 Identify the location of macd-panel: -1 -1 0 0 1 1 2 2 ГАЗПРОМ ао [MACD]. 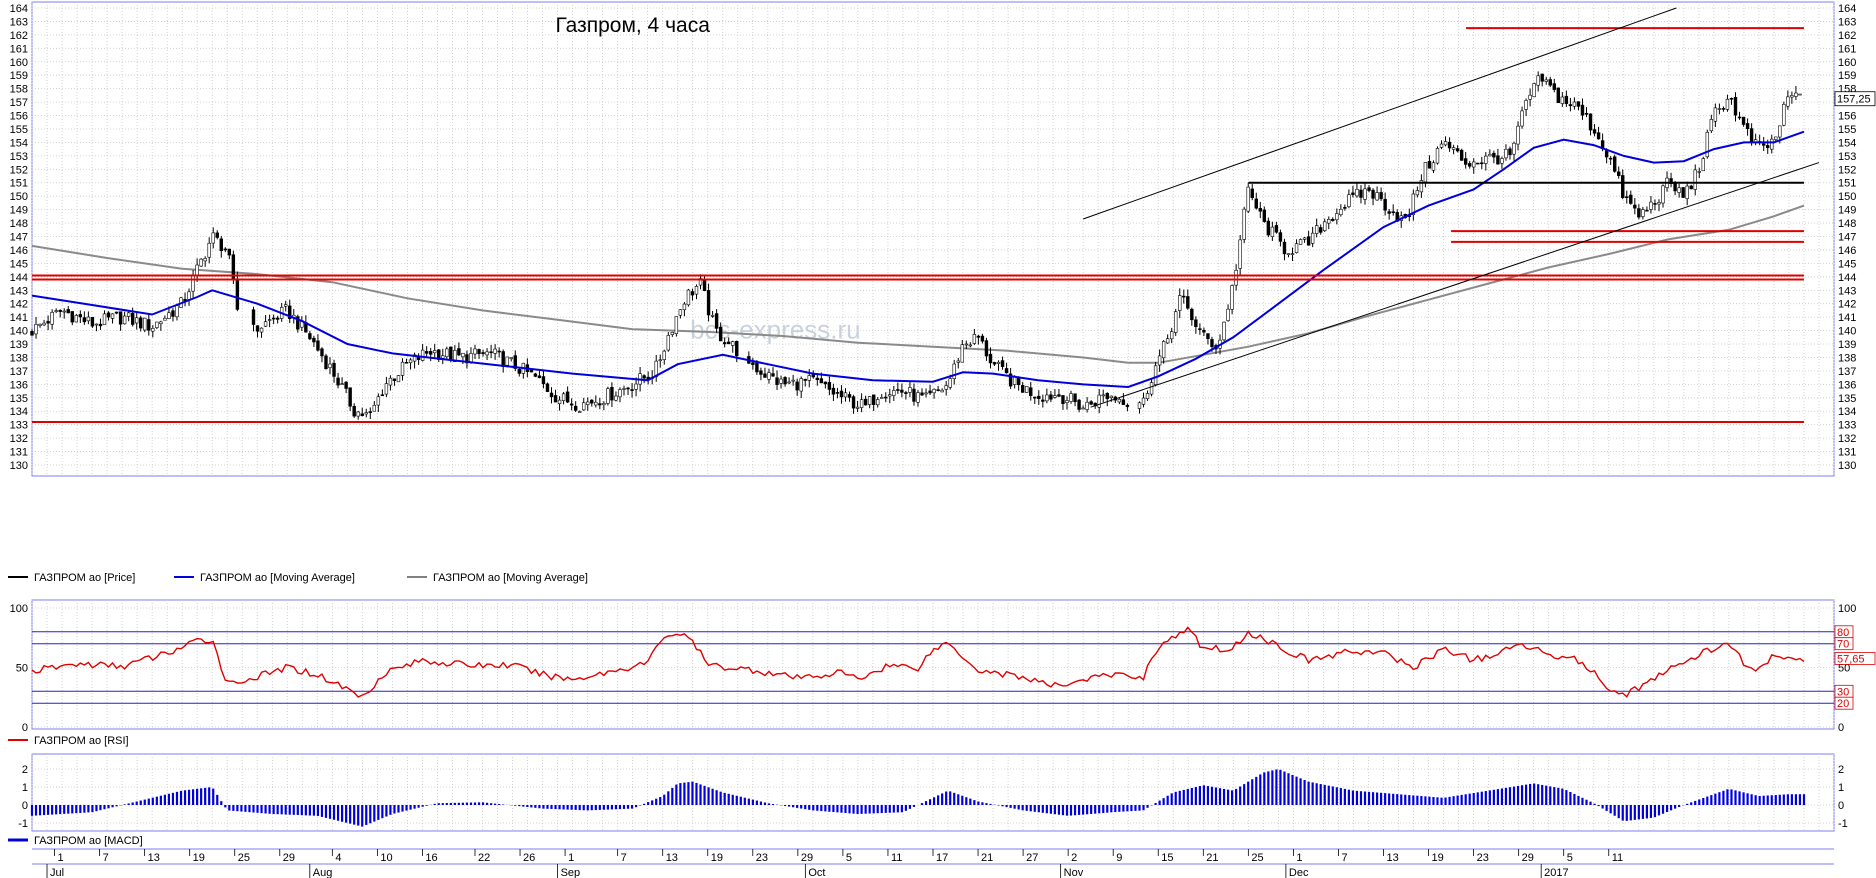
(928, 800).